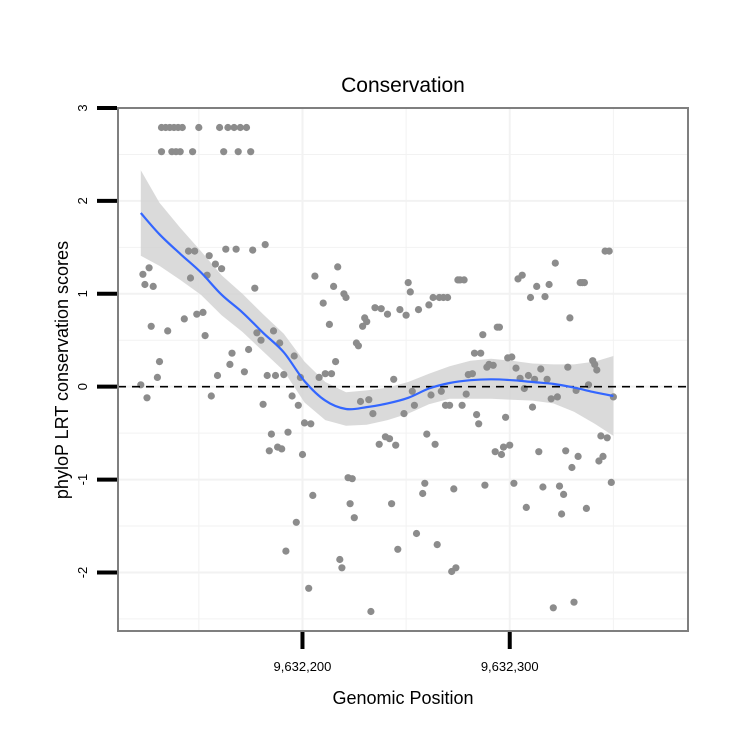 This screenshot has width=750, height=750. I want to click on x-tick-label: 9,632,300, so click(510, 666).